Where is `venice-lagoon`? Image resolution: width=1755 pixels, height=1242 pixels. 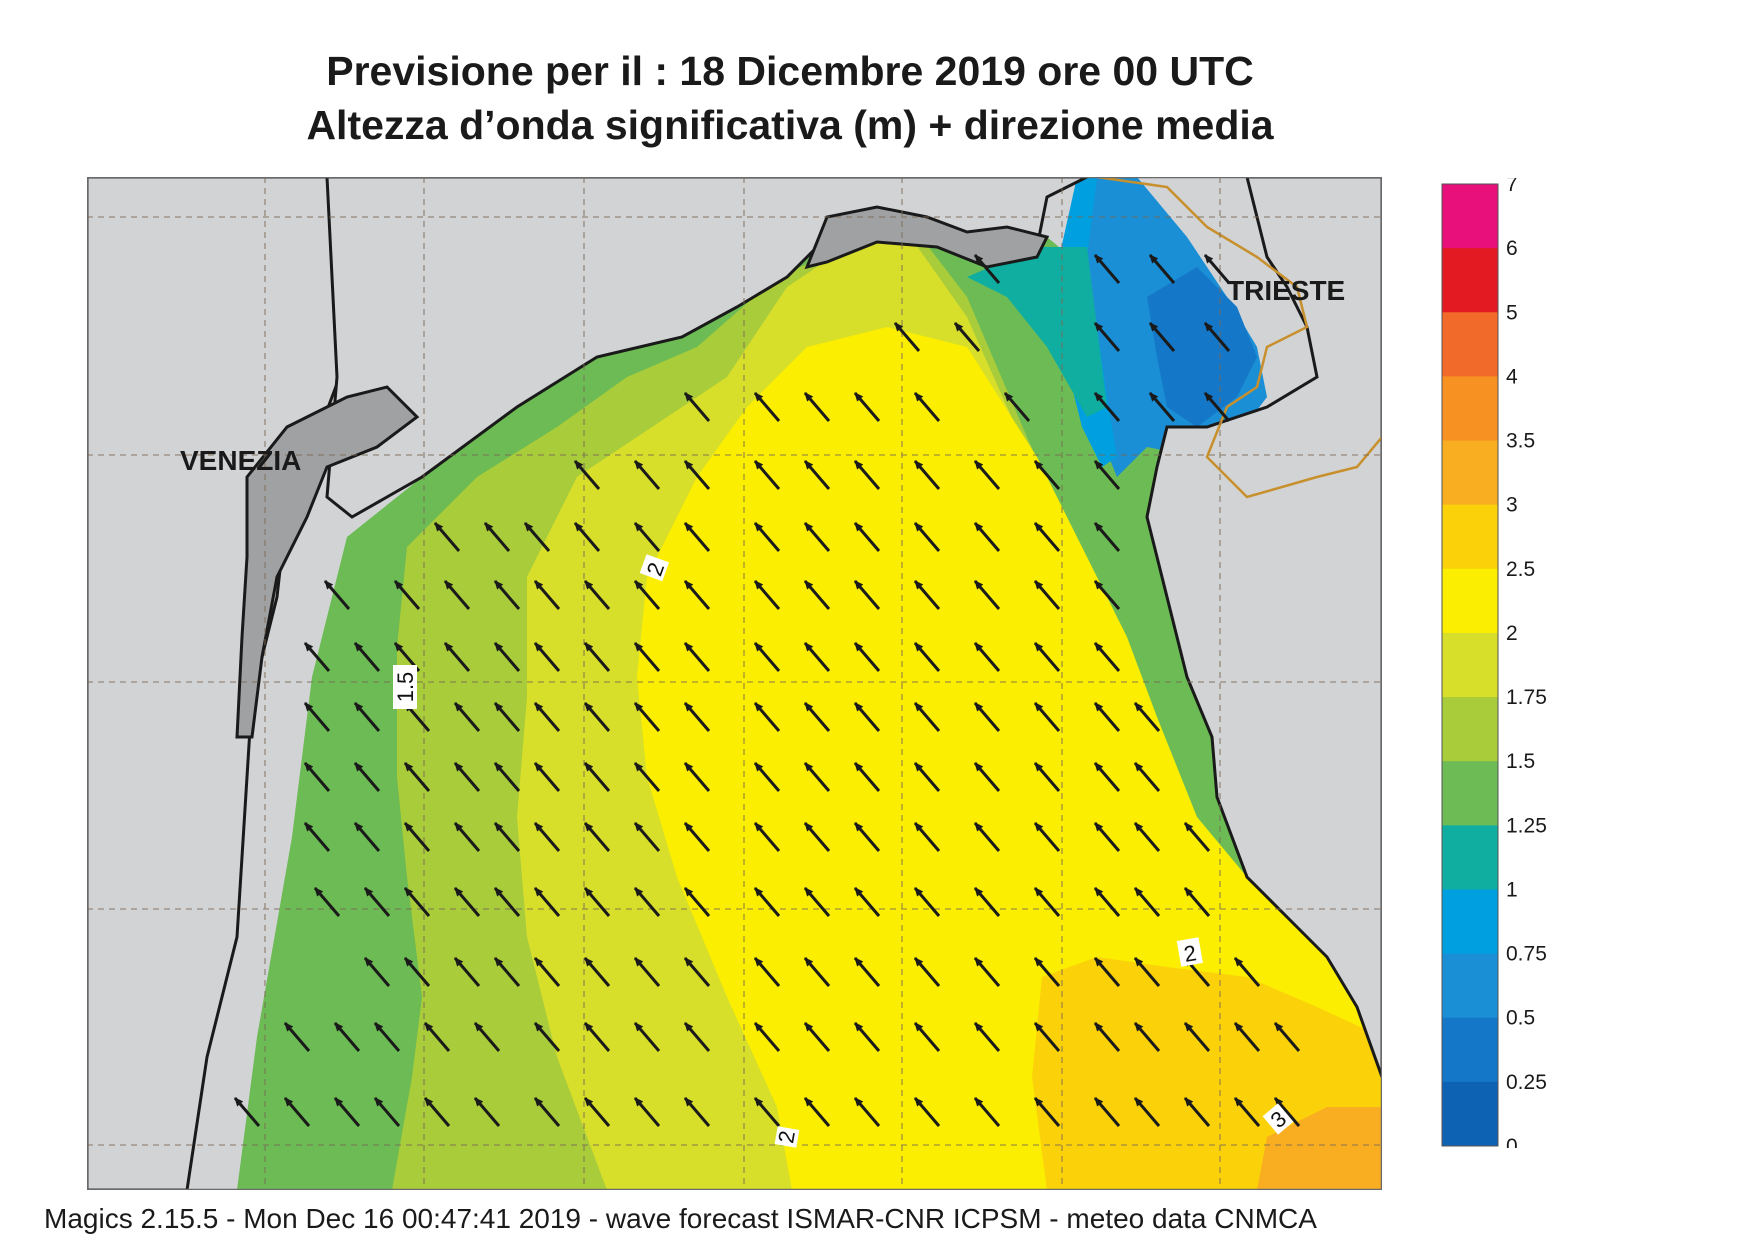
venice-lagoon is located at coordinates (327, 562).